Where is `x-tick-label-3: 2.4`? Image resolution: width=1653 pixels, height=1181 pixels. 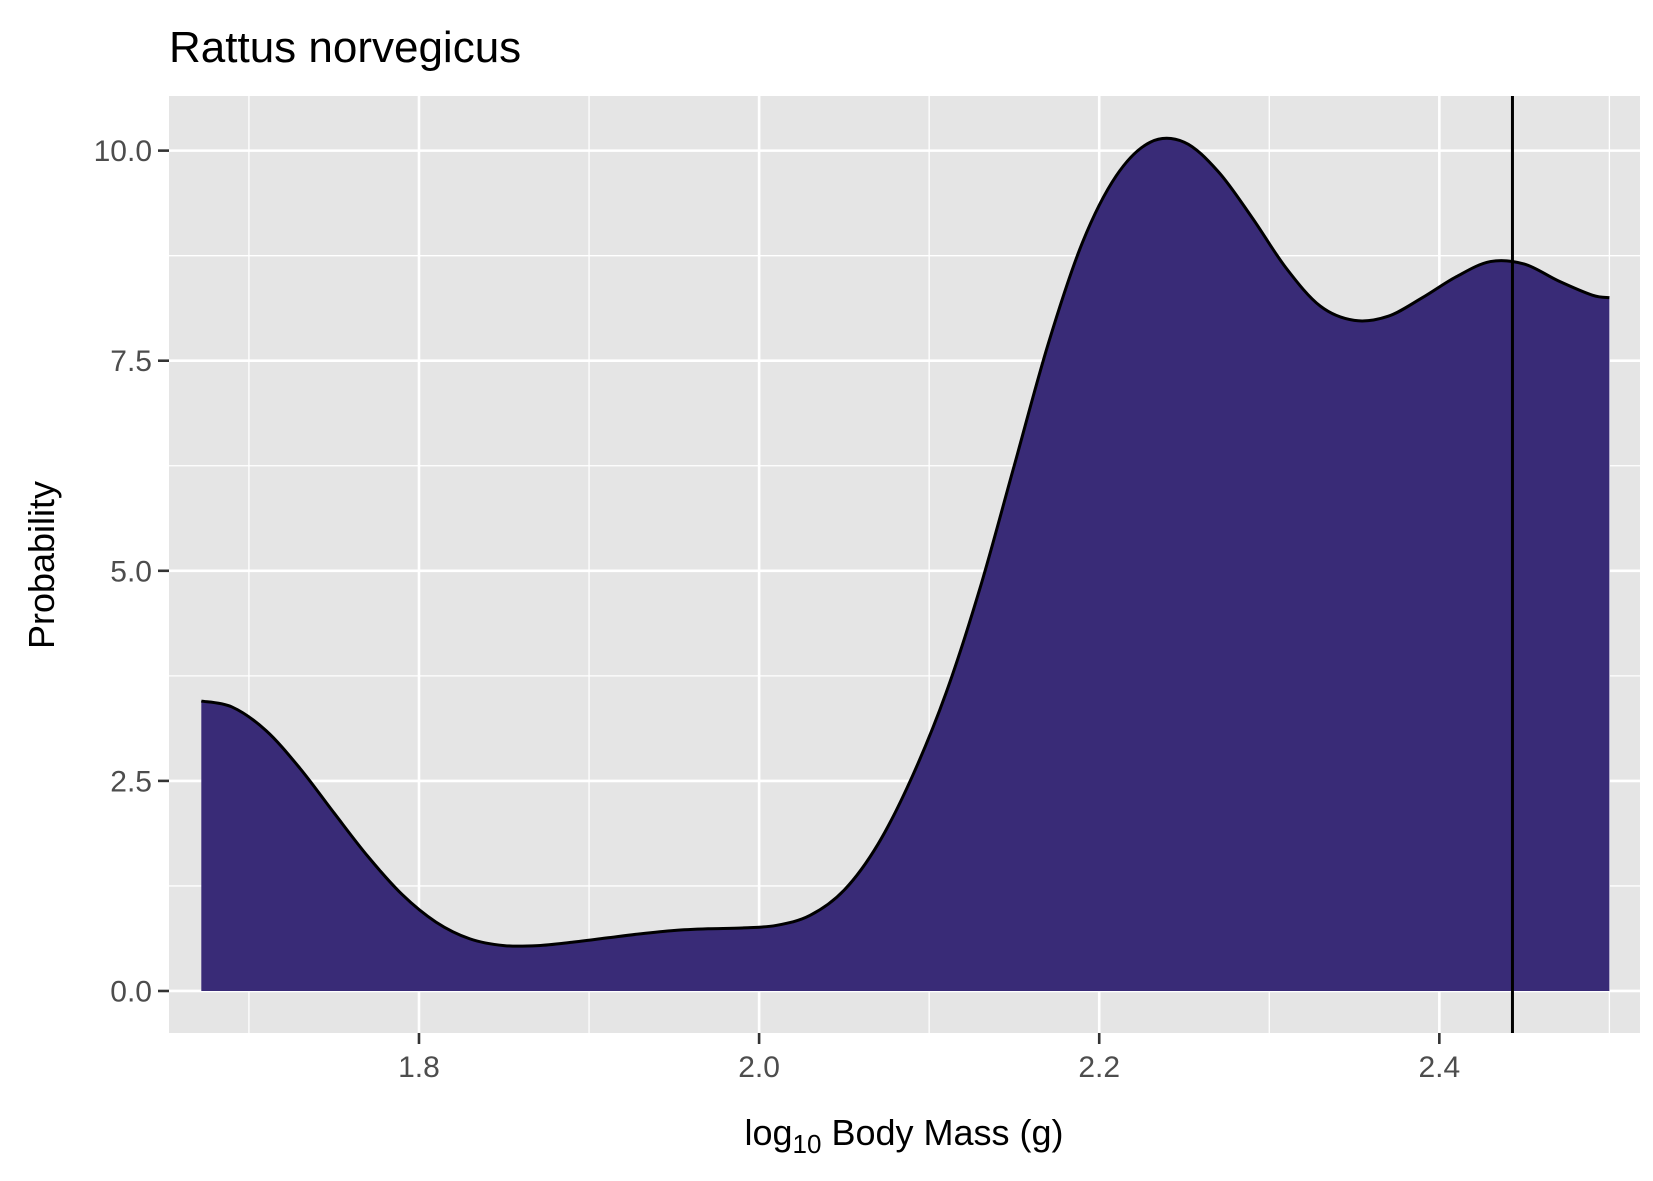 x-tick-label-3: 2.4 is located at coordinates (1439, 1067).